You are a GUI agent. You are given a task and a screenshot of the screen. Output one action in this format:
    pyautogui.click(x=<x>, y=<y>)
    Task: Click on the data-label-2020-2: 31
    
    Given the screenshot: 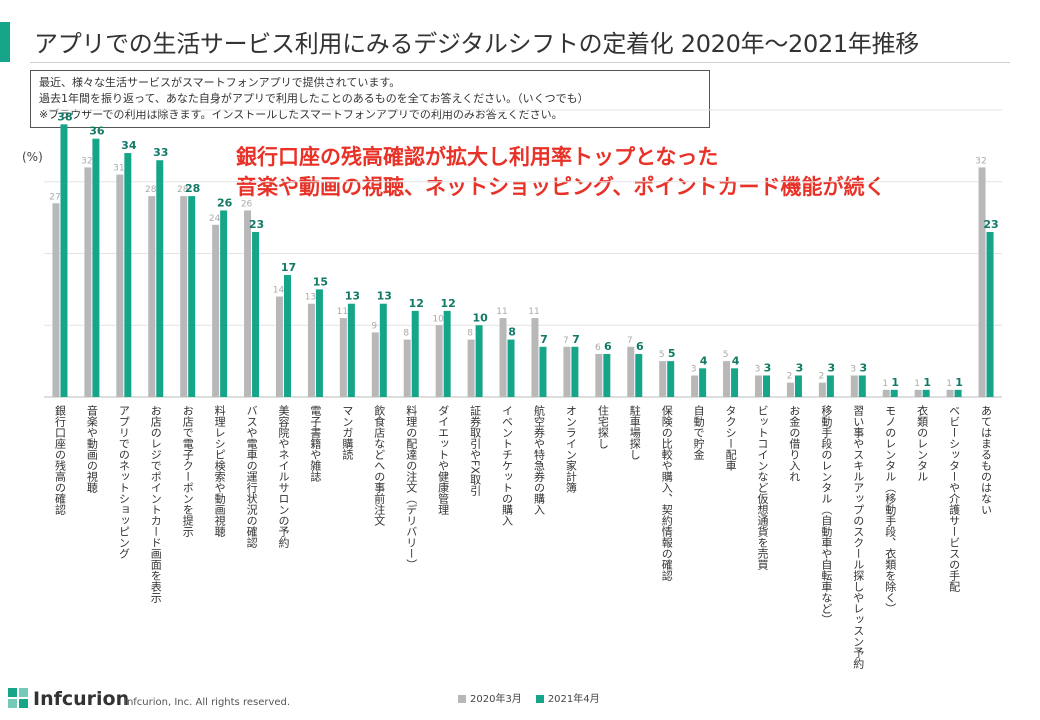 What is the action you would take?
    pyautogui.click(x=118, y=169)
    